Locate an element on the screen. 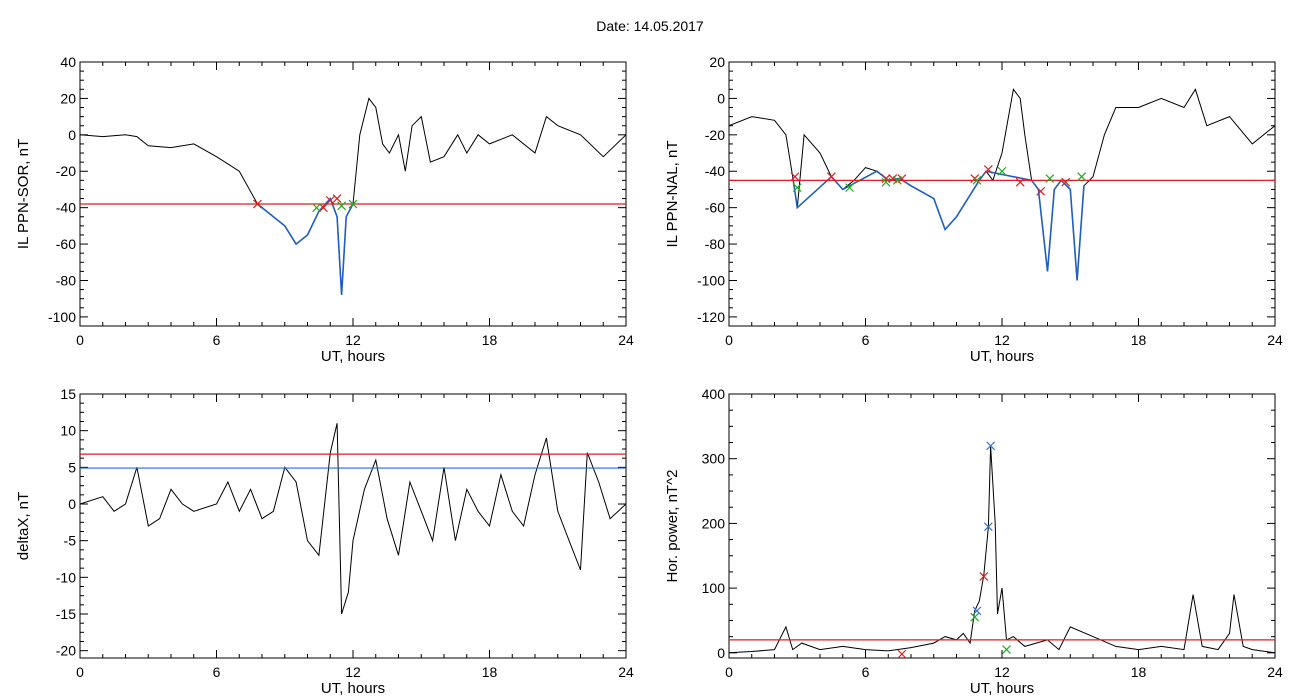  page-title: Date: 14.05.2017 is located at coordinates (650, 26).